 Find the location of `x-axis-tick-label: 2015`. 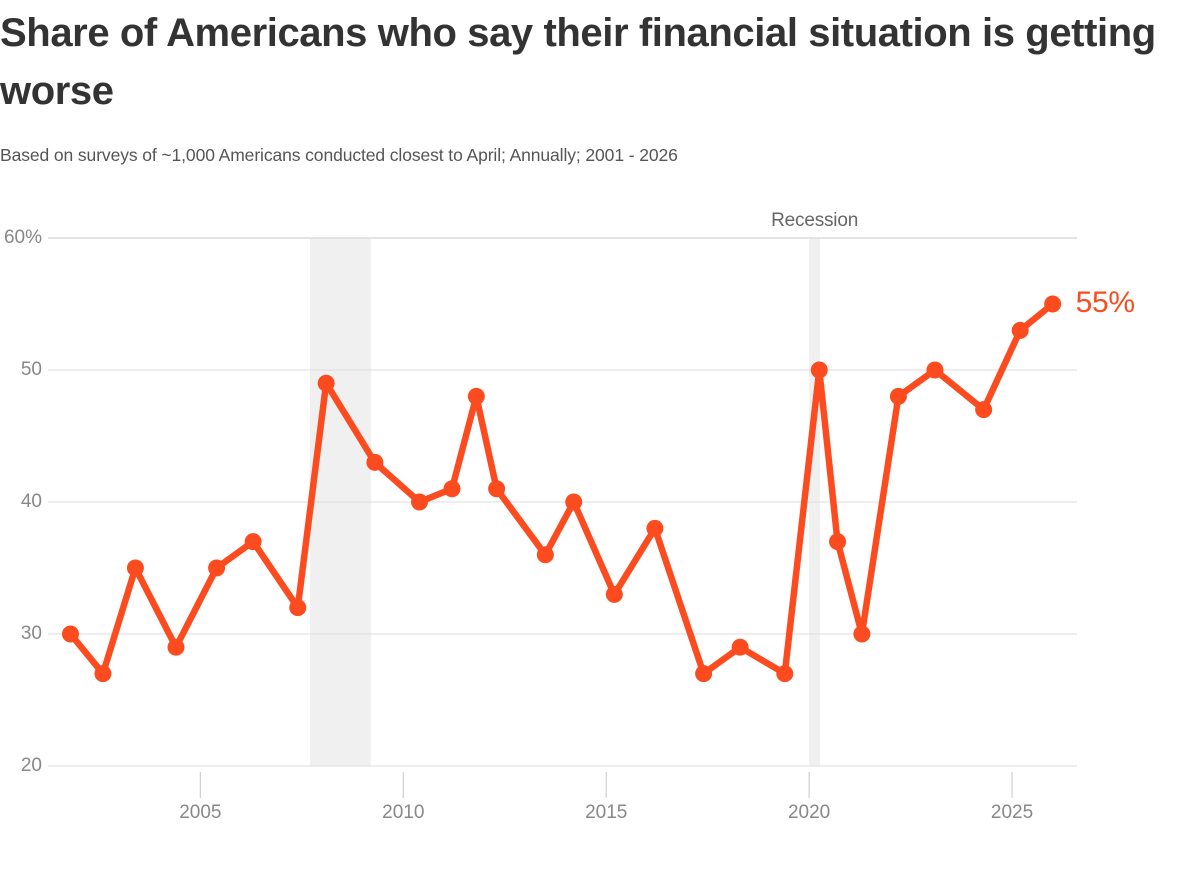

x-axis-tick-label: 2015 is located at coordinates (606, 812).